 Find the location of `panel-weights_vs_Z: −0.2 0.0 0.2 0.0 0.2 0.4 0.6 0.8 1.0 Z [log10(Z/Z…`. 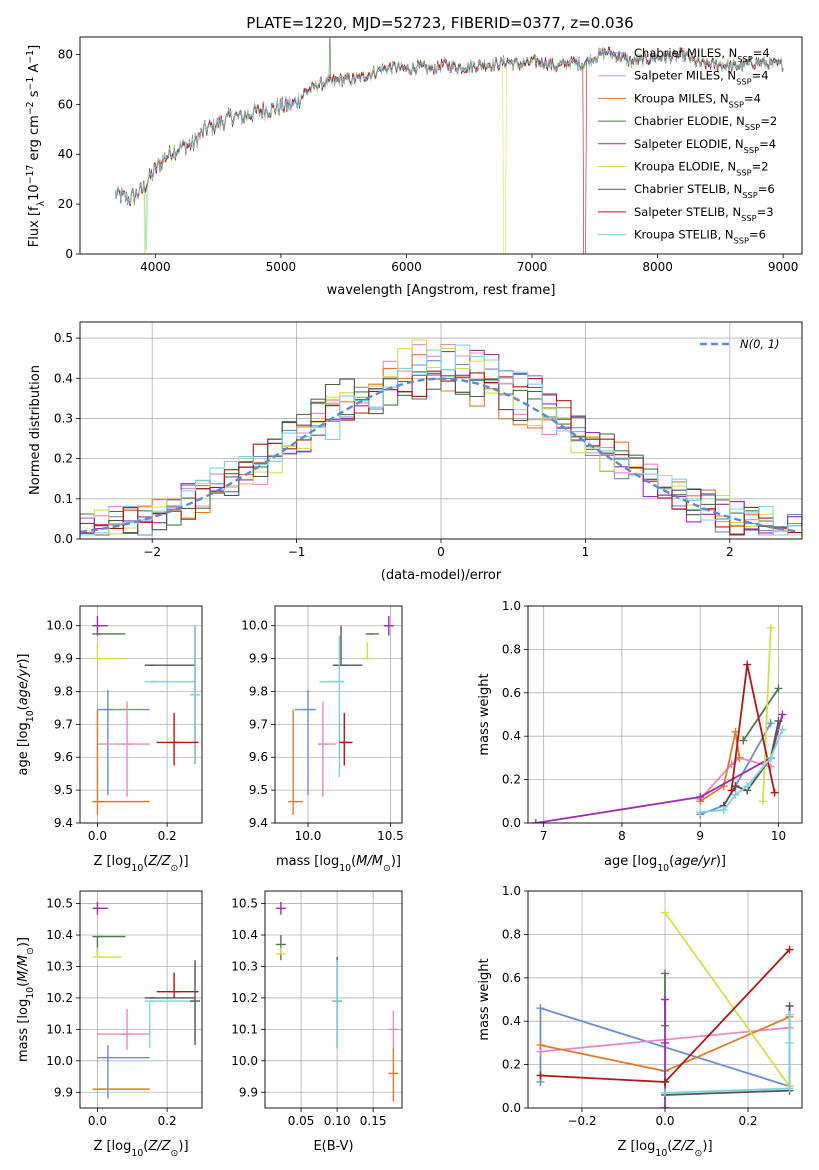

panel-weights_vs_Z: −0.2 0.0 0.2 0.0 0.2 0.4 0.6 0.8 1.0 Z [log10(Z/Z… is located at coordinates (640, 1021).